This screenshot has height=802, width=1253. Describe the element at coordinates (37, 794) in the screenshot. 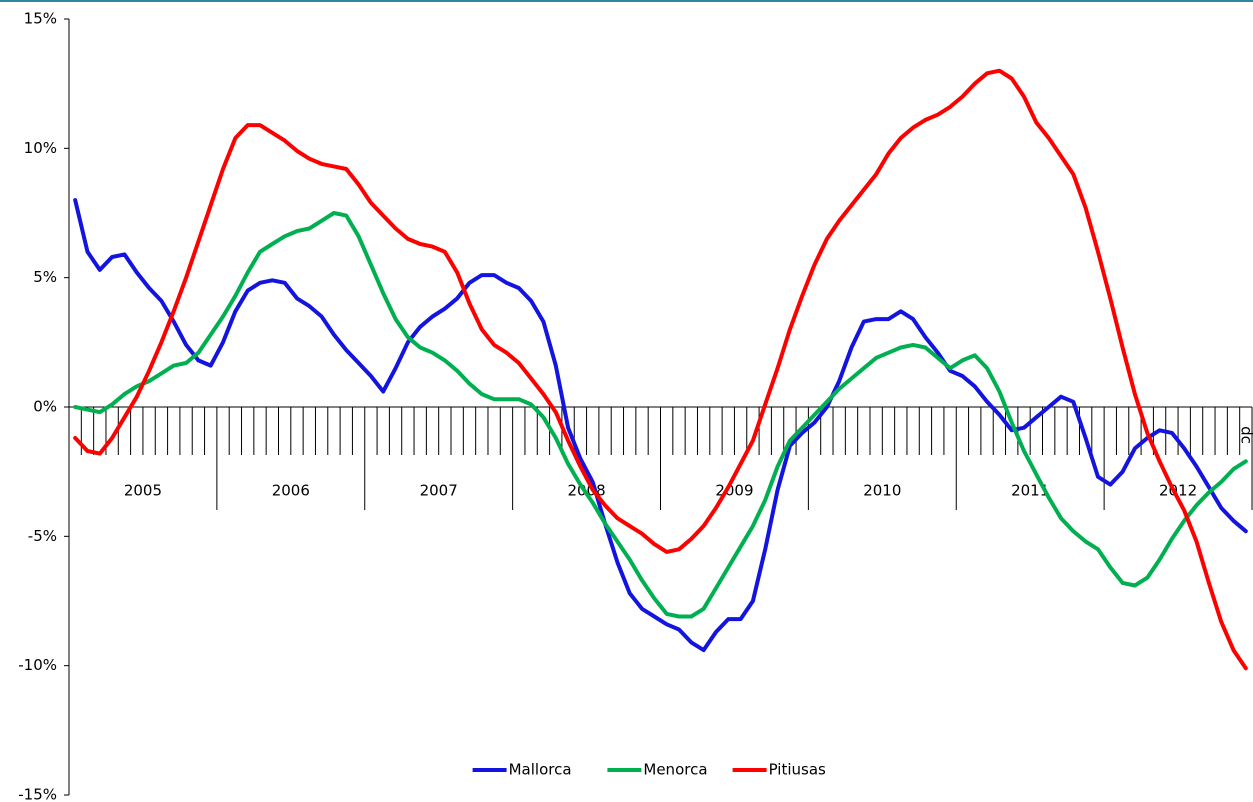

I see `y-tick-label: -15%` at that location.